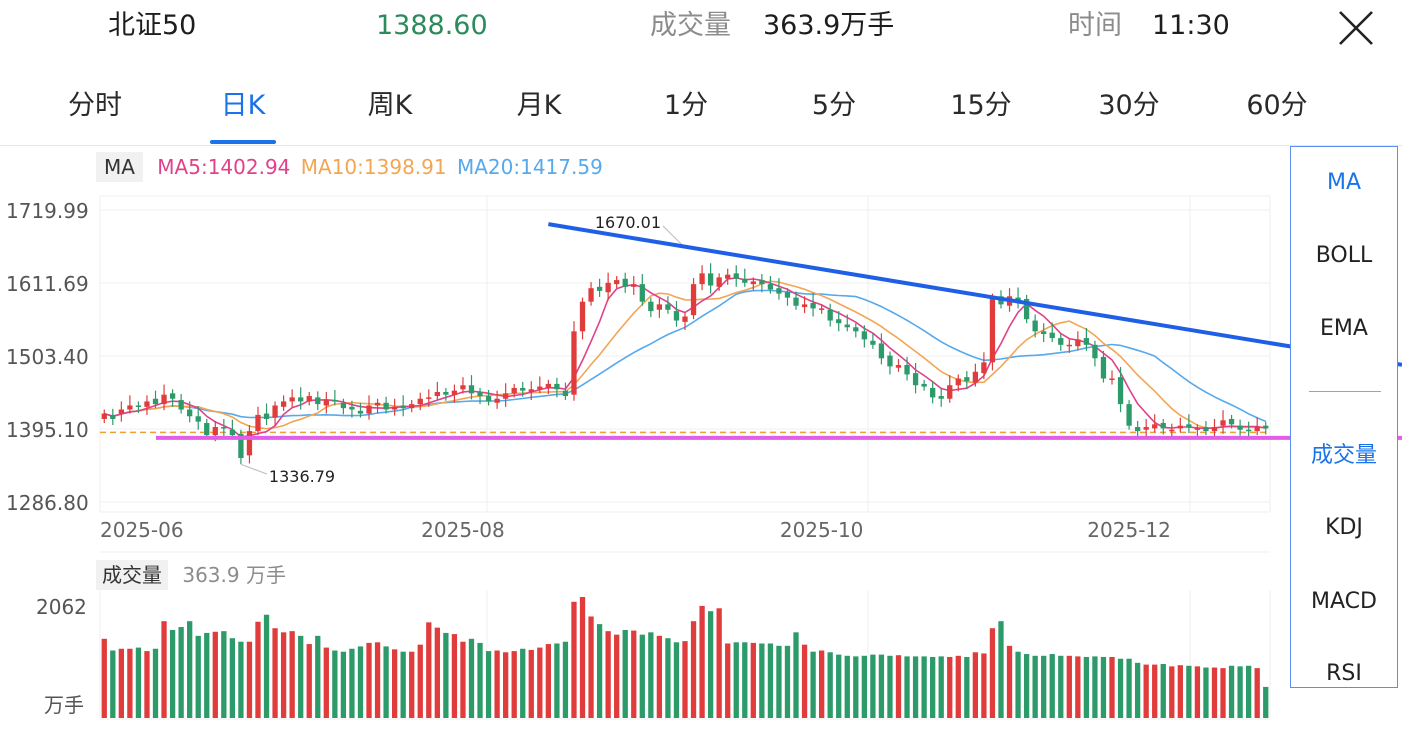 The image size is (1402, 730). Describe the element at coordinates (243, 142) in the screenshot. I see `active-tab-indicator` at that location.